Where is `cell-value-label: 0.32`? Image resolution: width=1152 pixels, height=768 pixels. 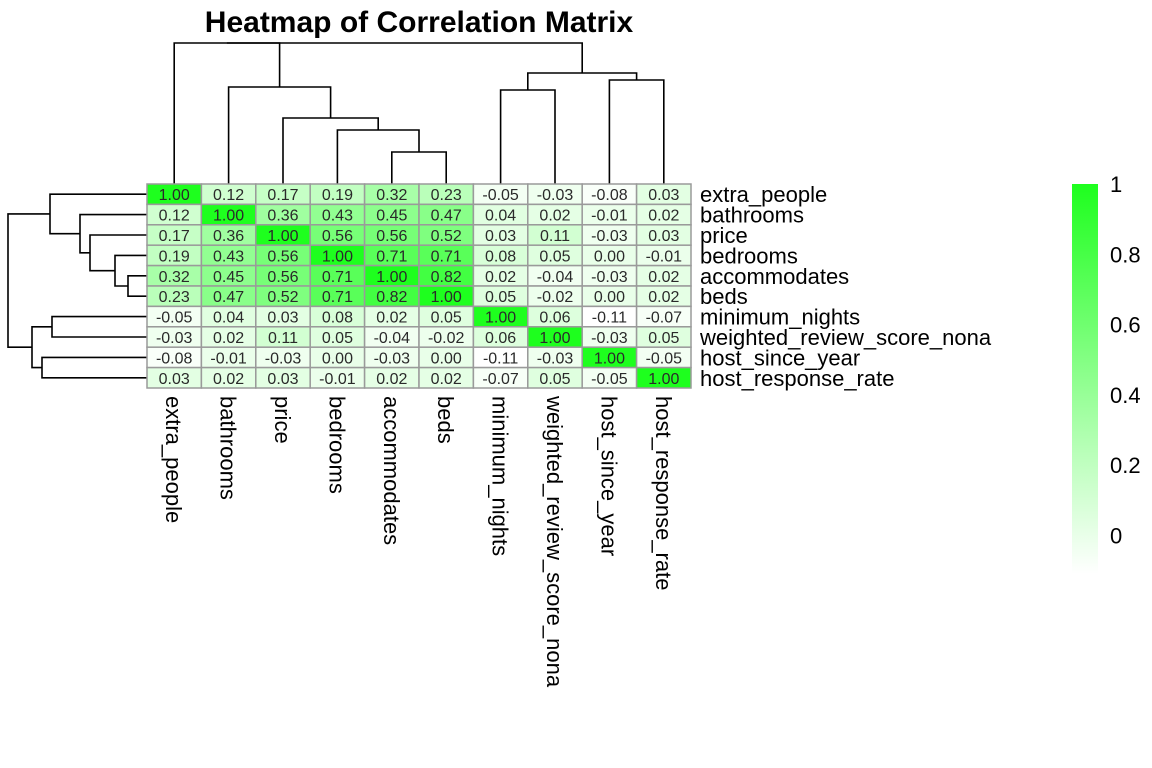
cell-value-label: 0.32 is located at coordinates (391, 195).